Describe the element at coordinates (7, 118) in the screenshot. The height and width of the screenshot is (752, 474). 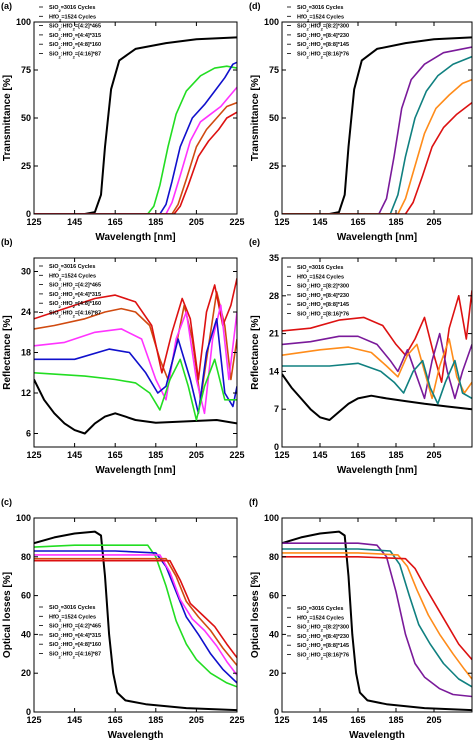
I see `y-axis-label: Transmittance [%]` at that location.